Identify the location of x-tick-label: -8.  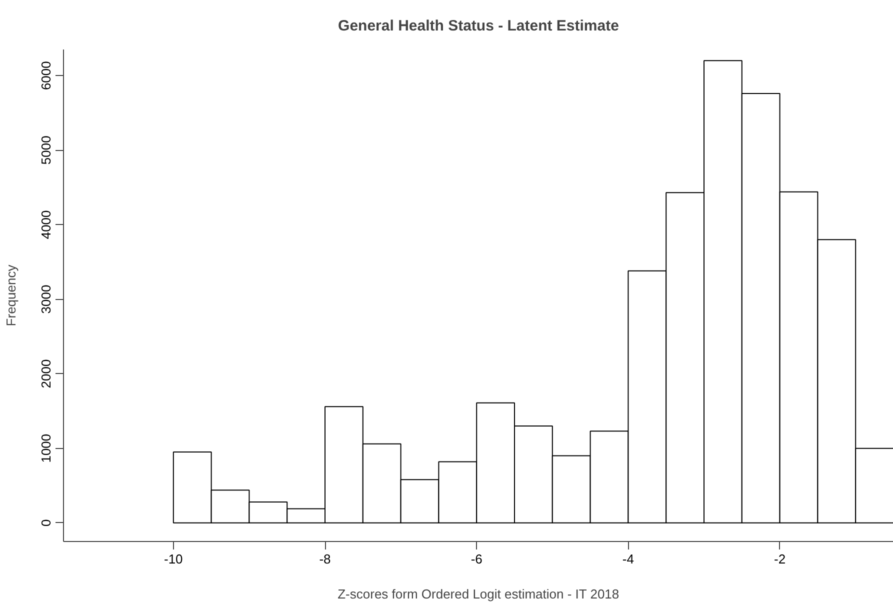
(325, 559).